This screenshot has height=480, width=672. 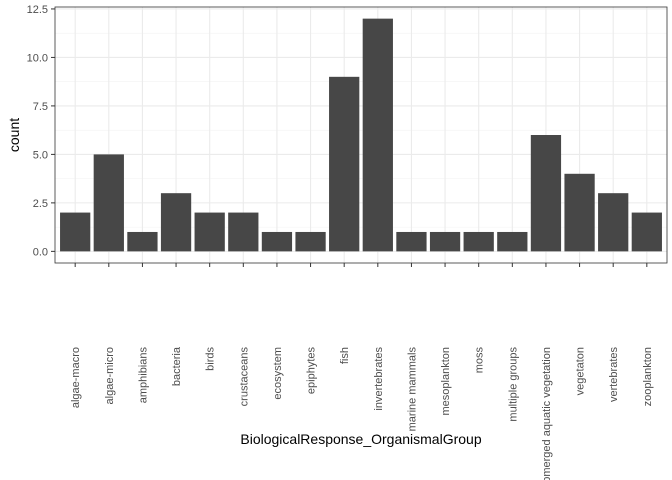 What do you see at coordinates (648, 376) in the screenshot?
I see `x-tick-label: zooplankton` at bounding box center [648, 376].